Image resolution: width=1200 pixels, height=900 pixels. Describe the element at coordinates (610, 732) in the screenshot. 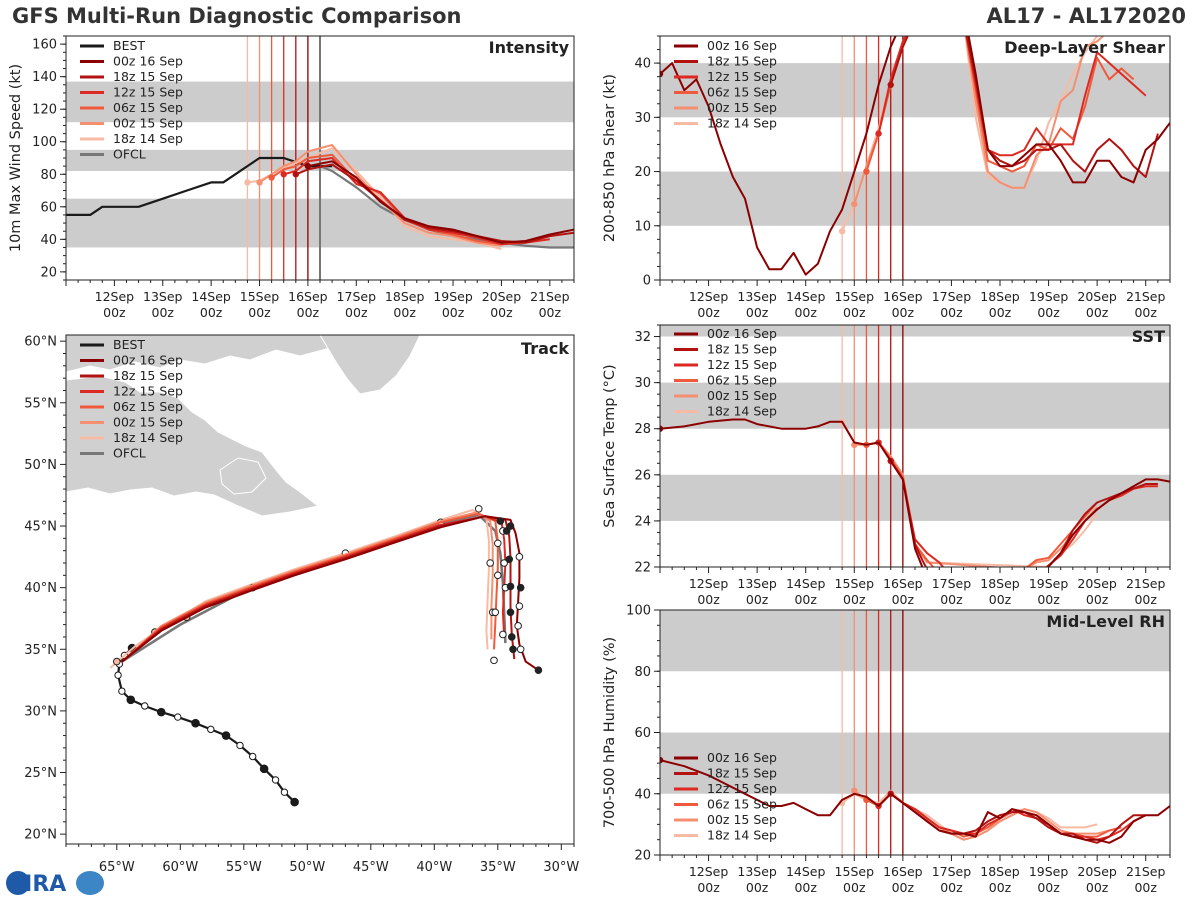

I see `y-axis-label: 700-500 hPa Humidity (%)` at that location.